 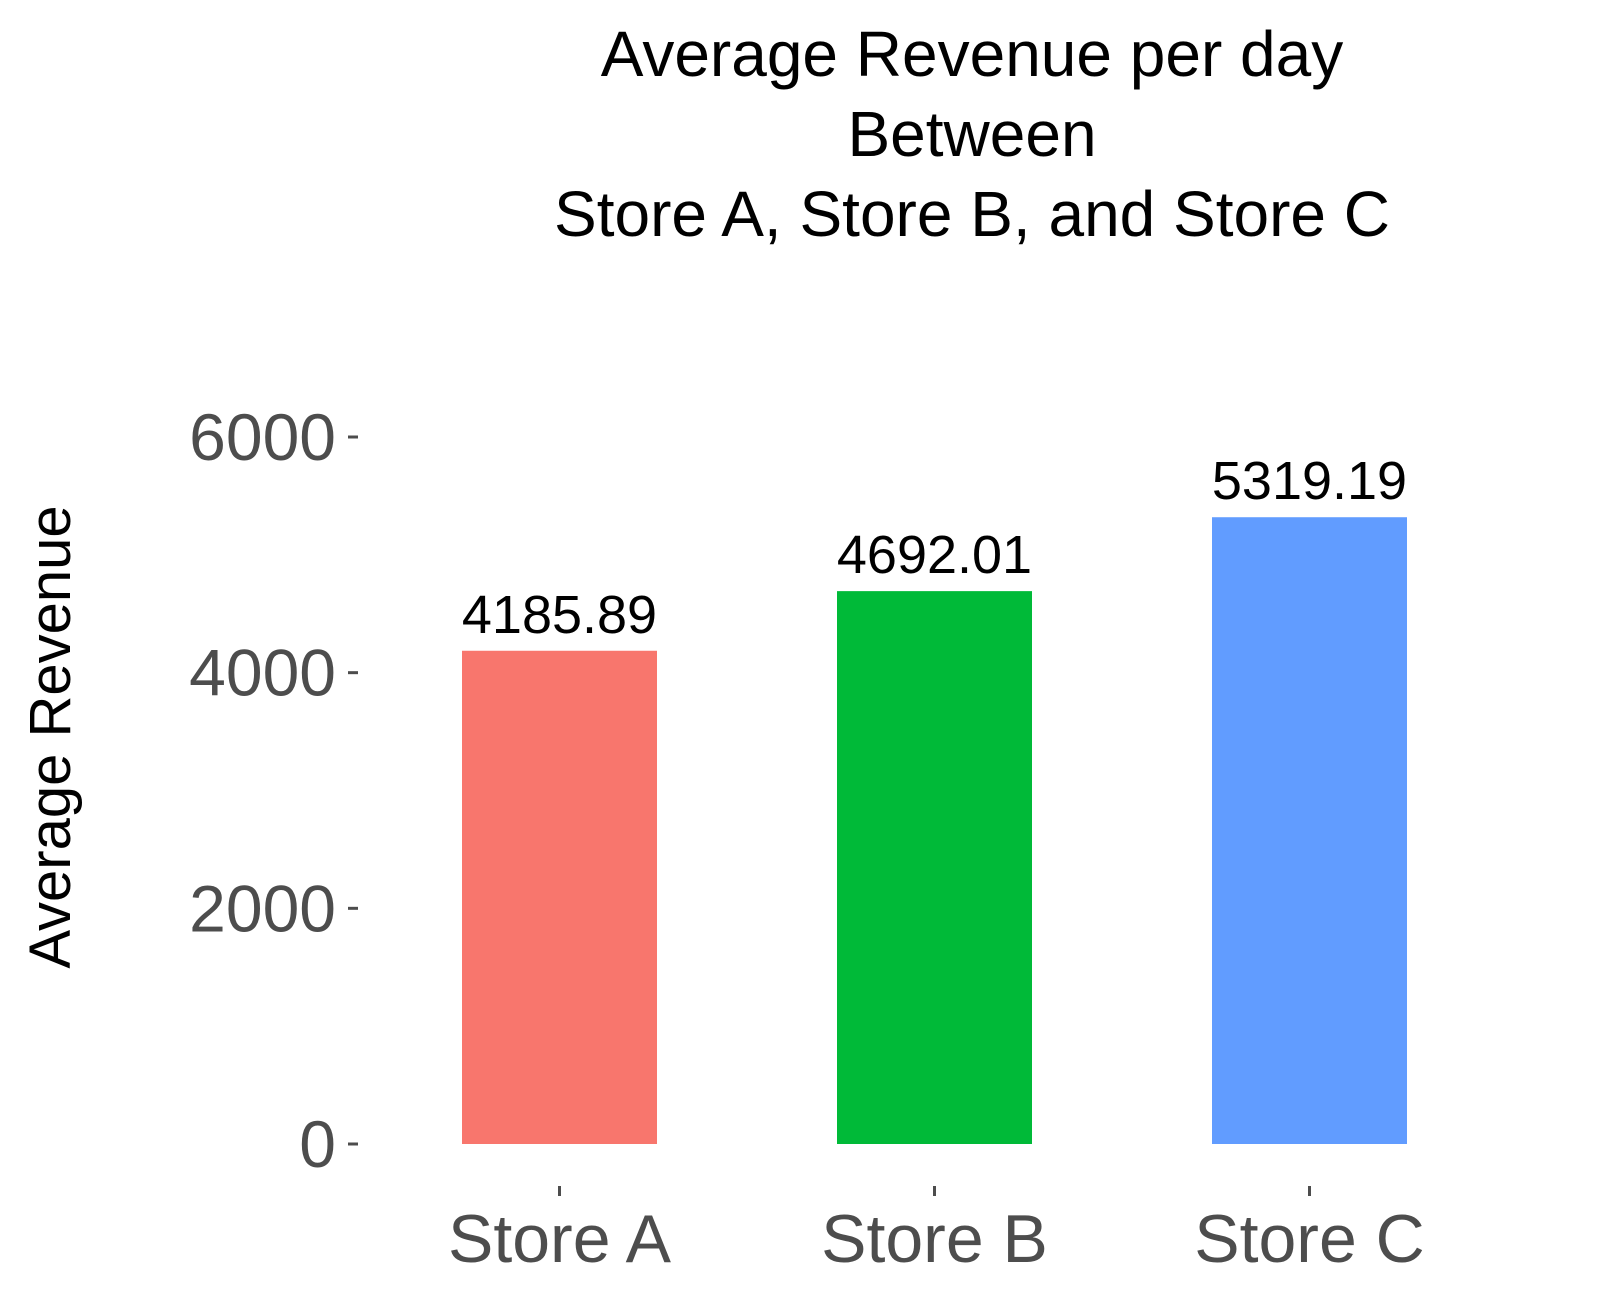 I want to click on y-axis-label: Average Revenue, so click(x=50, y=736).